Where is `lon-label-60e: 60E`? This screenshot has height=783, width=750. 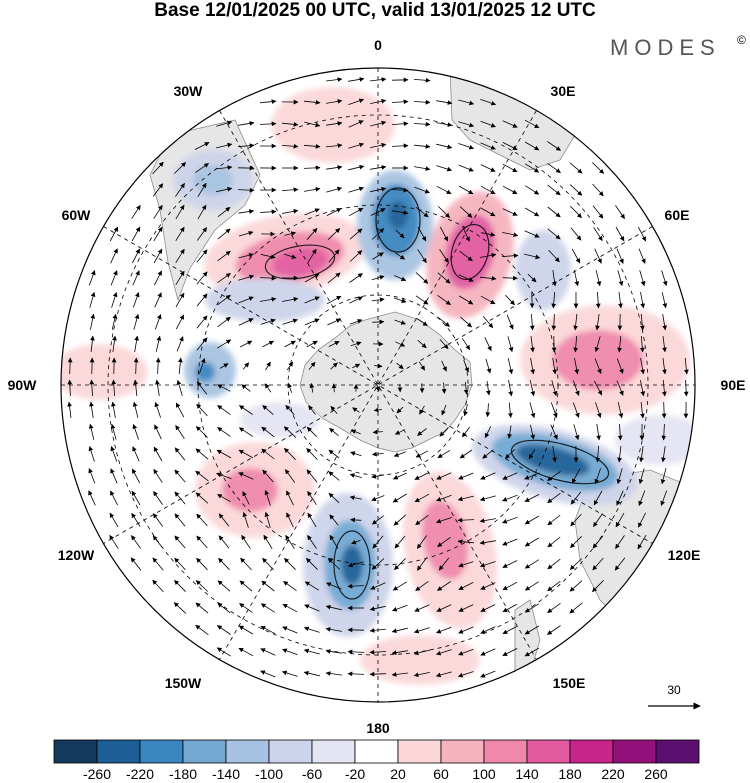
lon-label-60e: 60E is located at coordinates (677, 215).